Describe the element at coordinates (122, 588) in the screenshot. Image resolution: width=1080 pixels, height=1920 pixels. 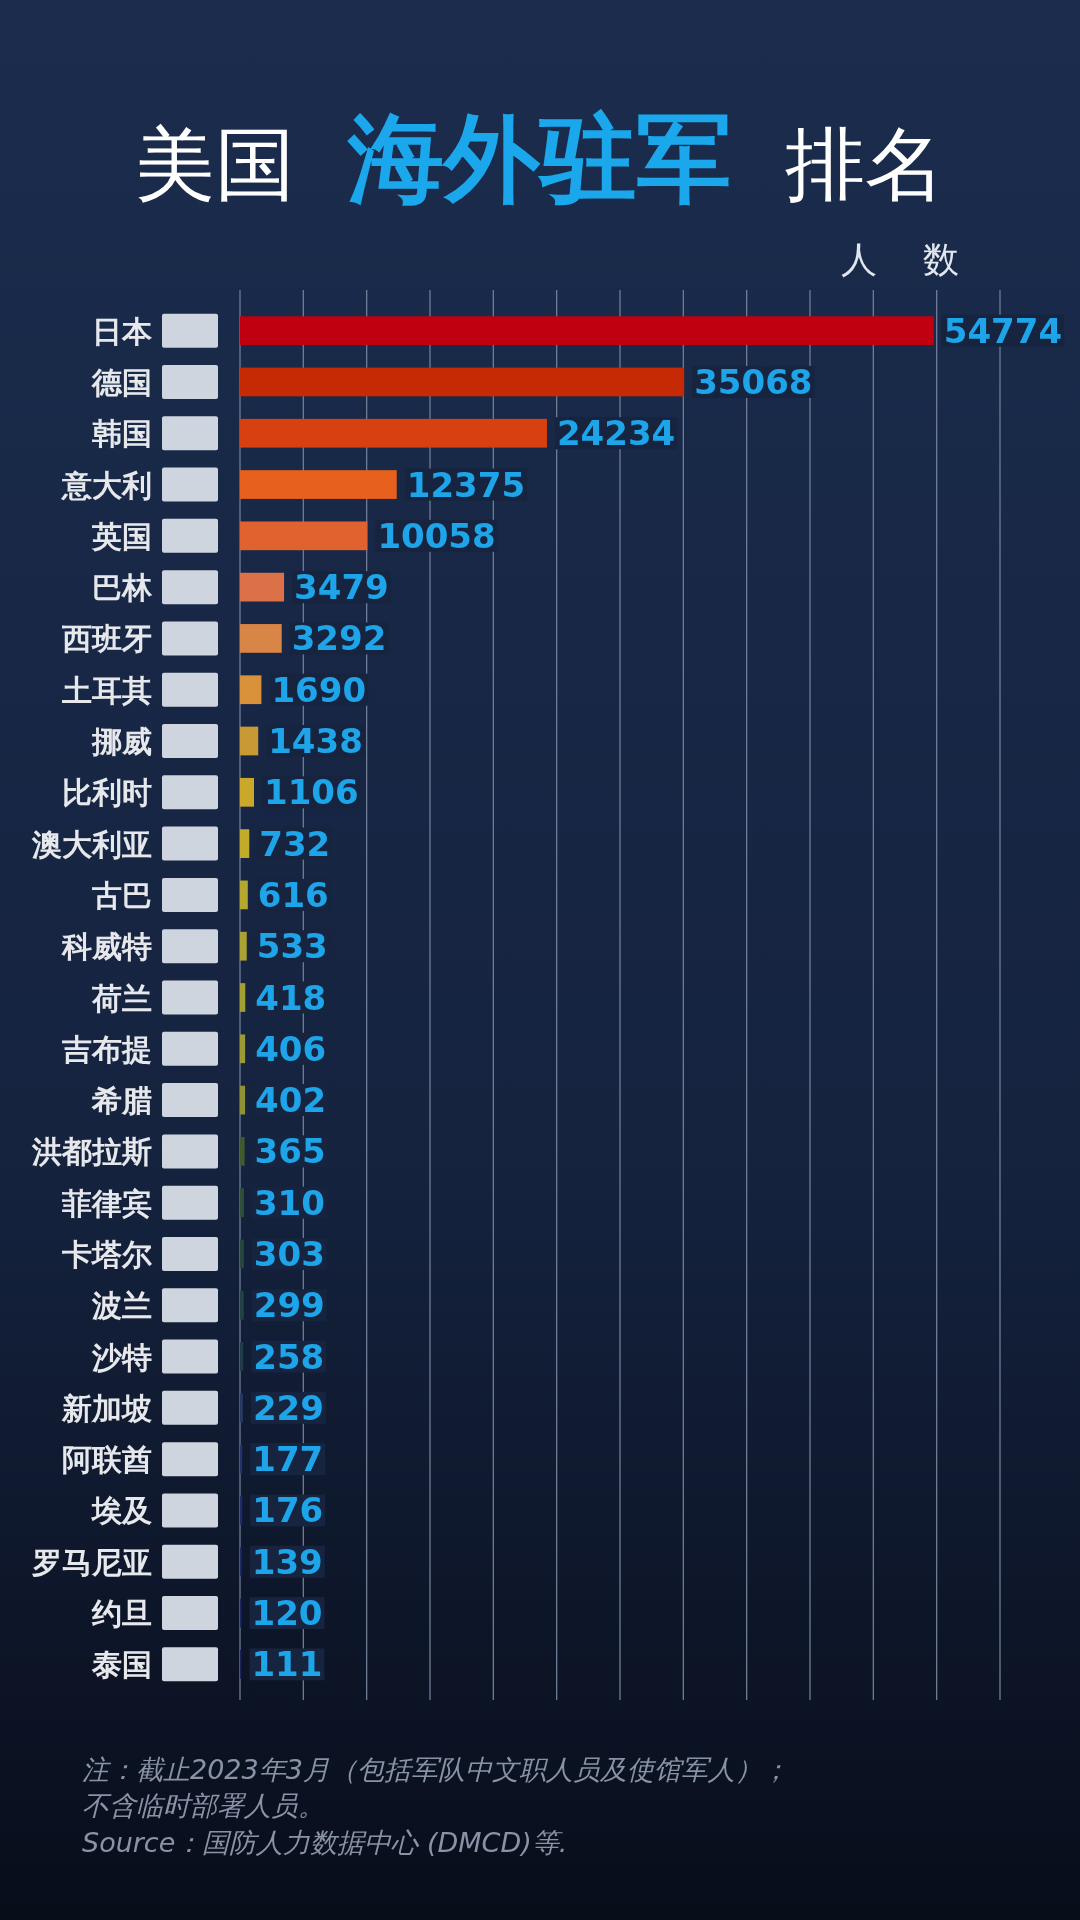
I see `y-tick-label: 巴林` at that location.